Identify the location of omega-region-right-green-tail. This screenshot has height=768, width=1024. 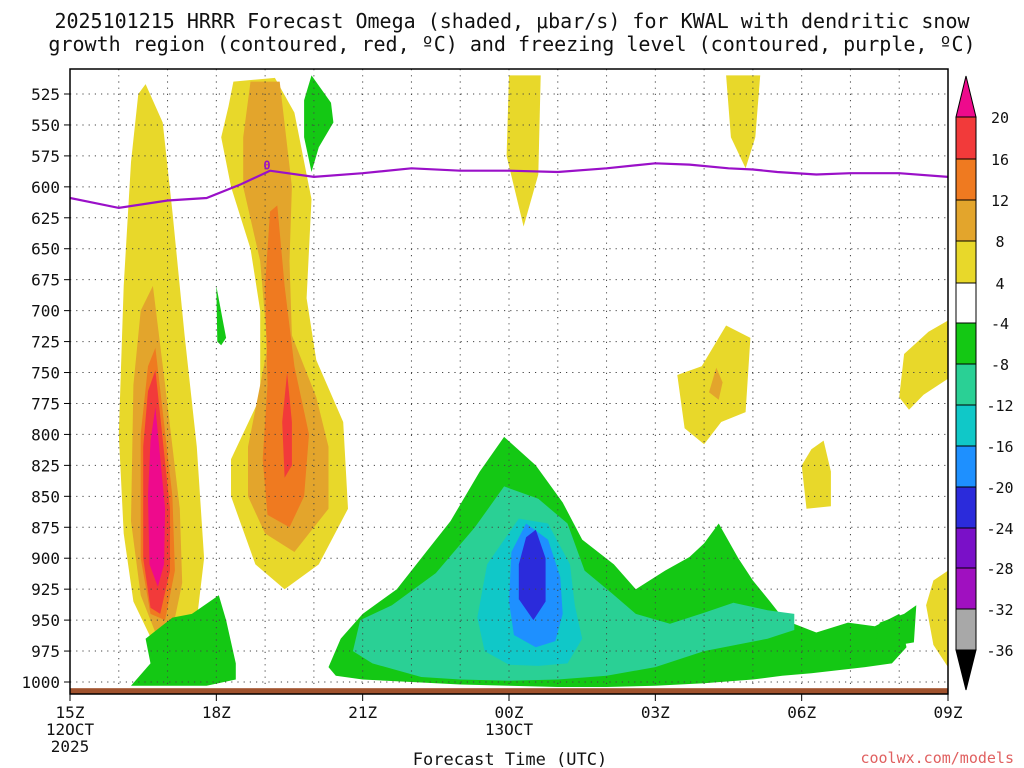
(895, 626).